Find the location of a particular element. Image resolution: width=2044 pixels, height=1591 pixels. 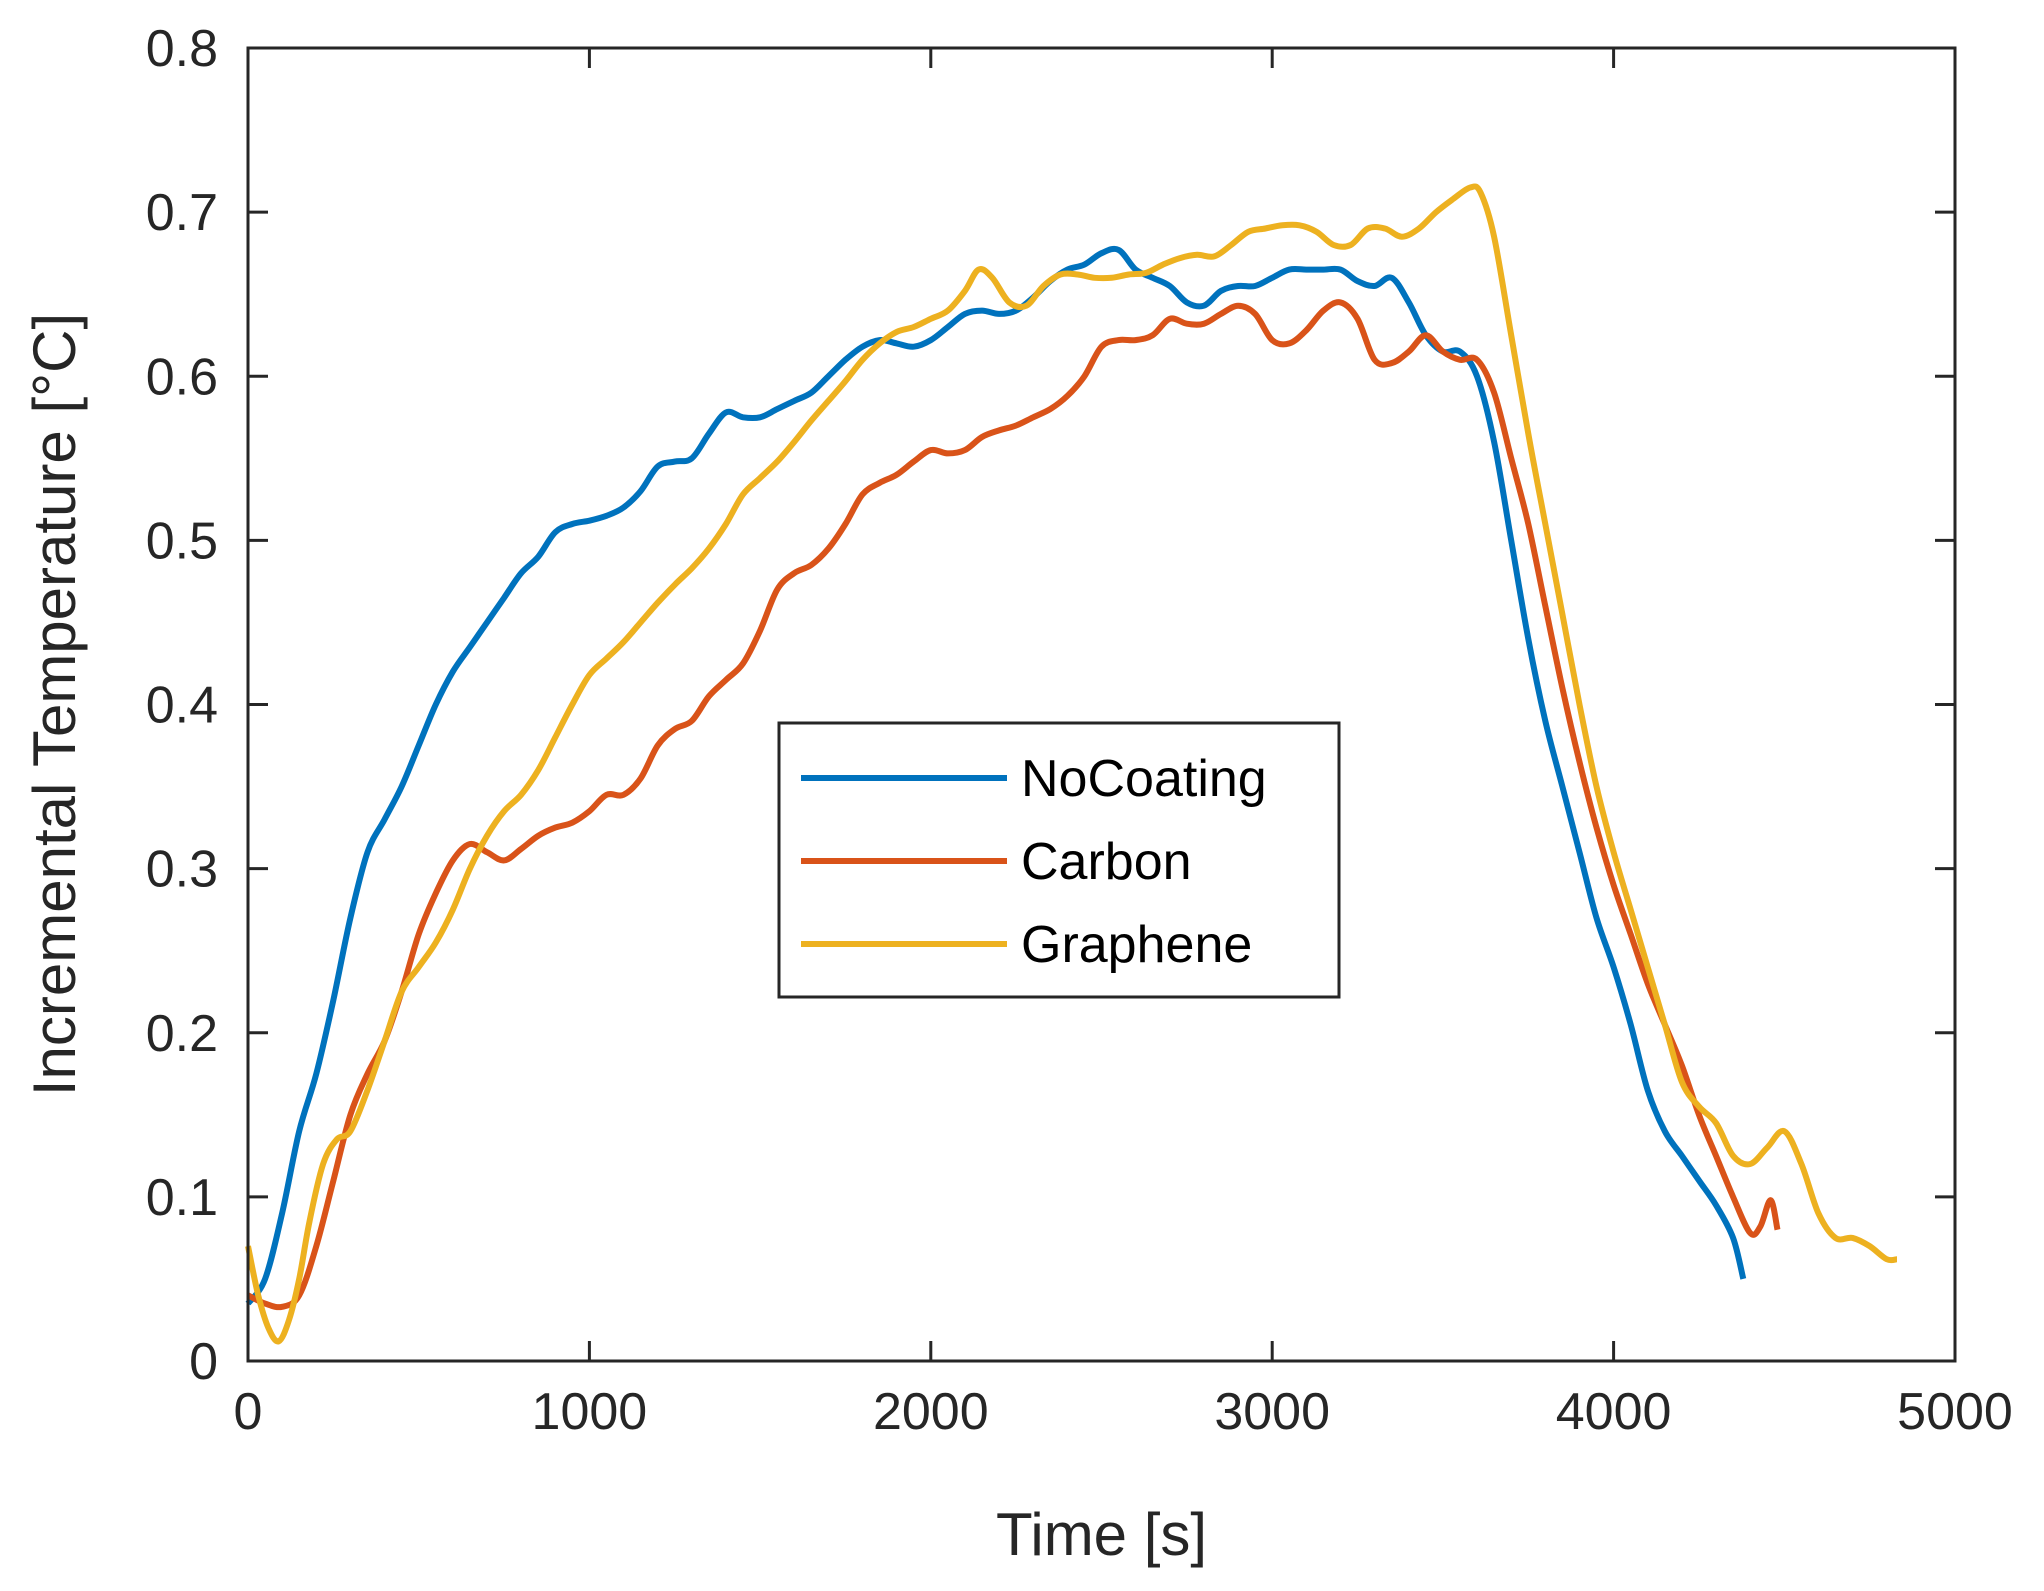

y-tick-label: 0.4 is located at coordinates (182, 706).